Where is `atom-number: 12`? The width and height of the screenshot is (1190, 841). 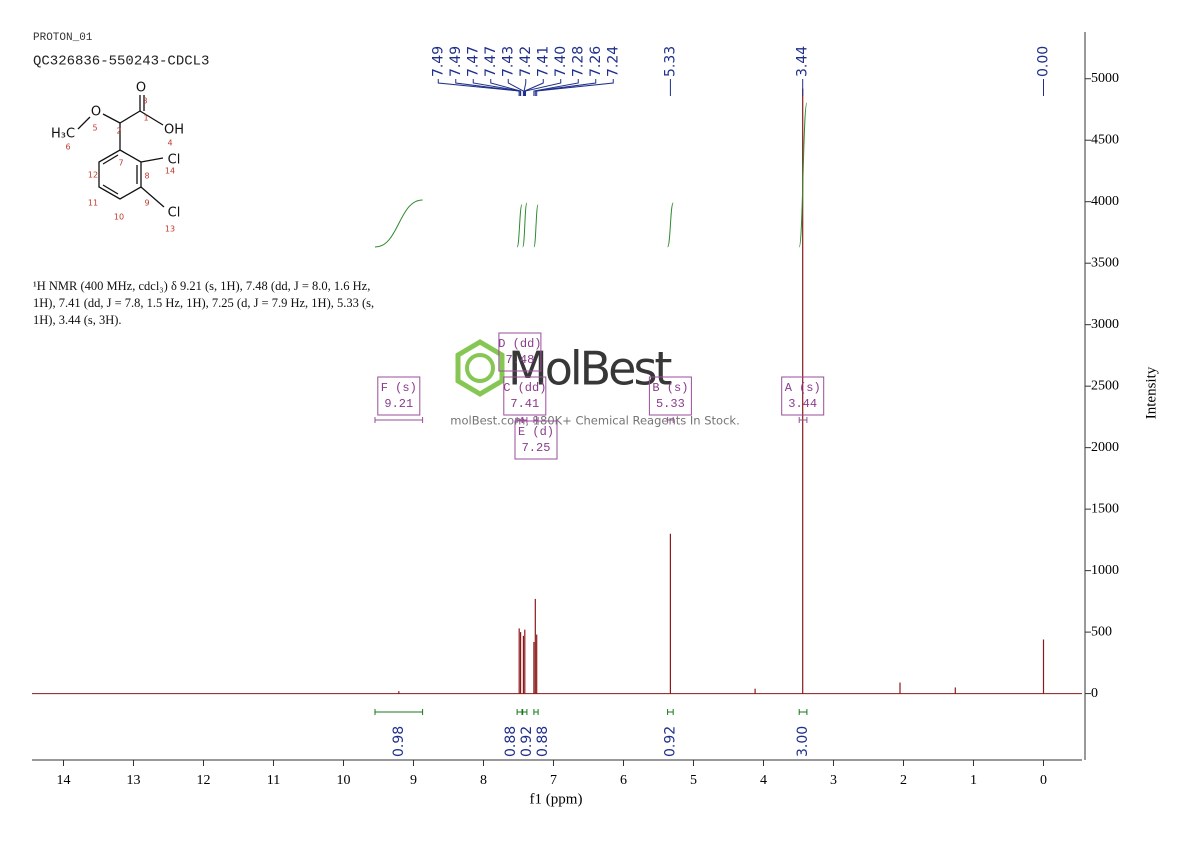
atom-number: 12 is located at coordinates (93, 175).